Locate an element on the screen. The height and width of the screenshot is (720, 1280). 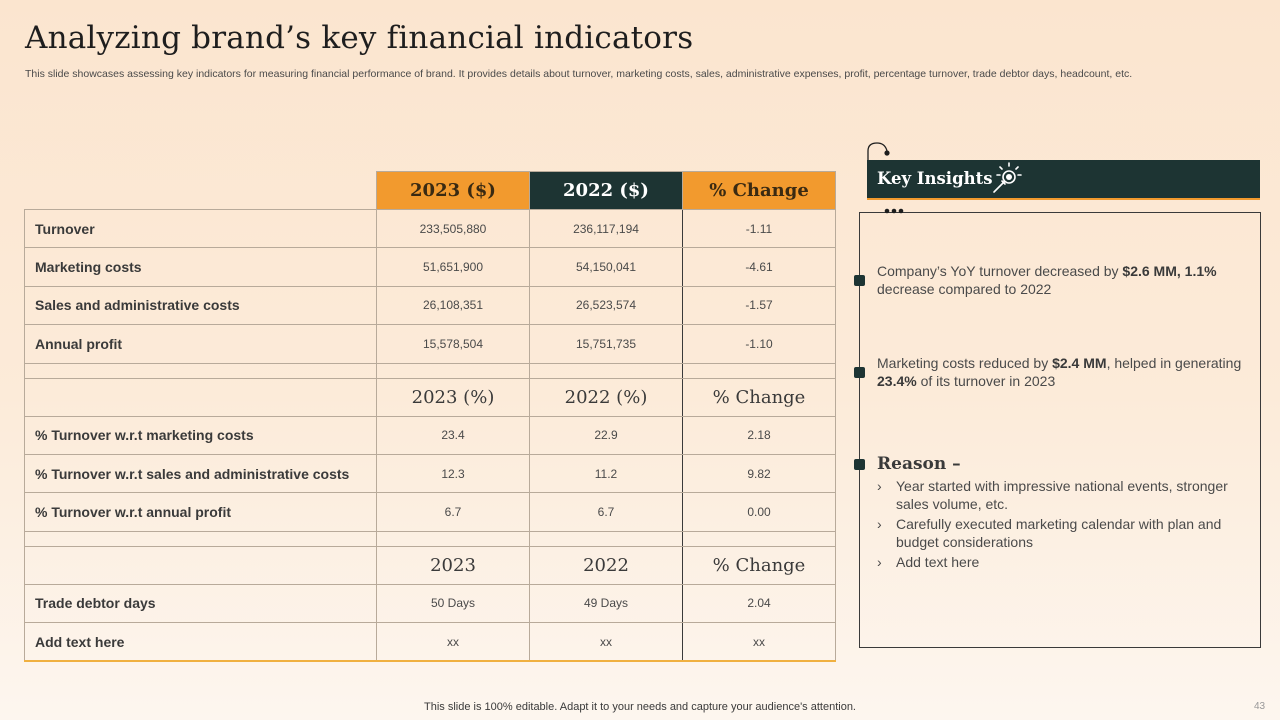
cell-change: -1.11 is located at coordinates (759, 228).